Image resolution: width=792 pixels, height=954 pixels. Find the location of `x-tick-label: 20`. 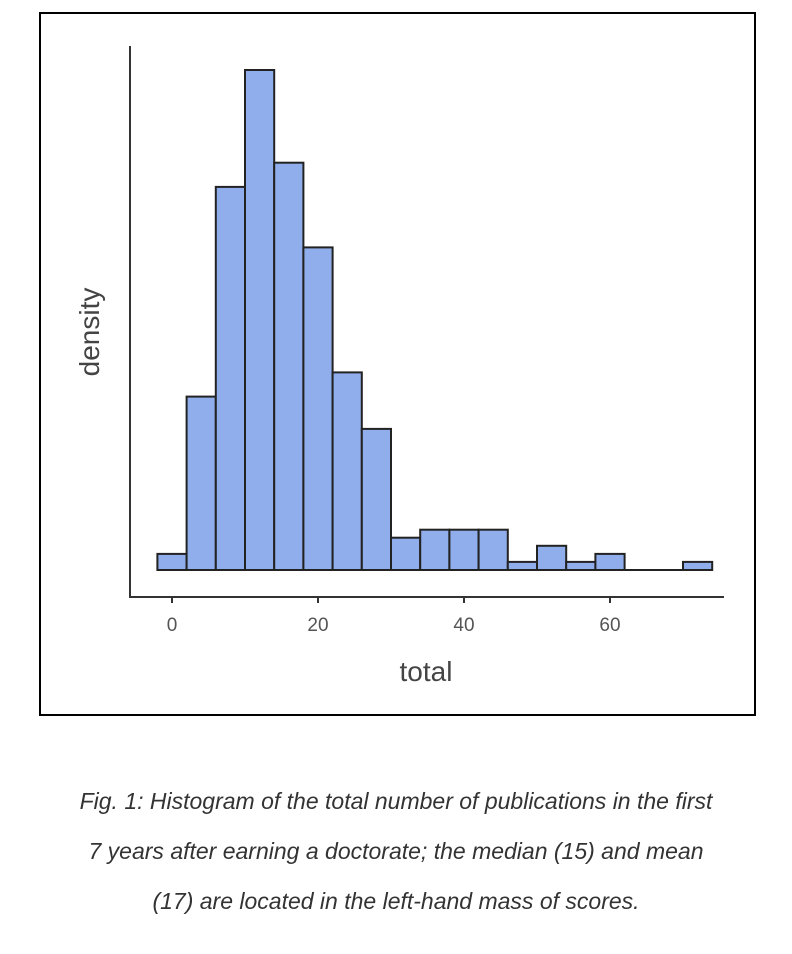

x-tick-label: 20 is located at coordinates (317, 625).